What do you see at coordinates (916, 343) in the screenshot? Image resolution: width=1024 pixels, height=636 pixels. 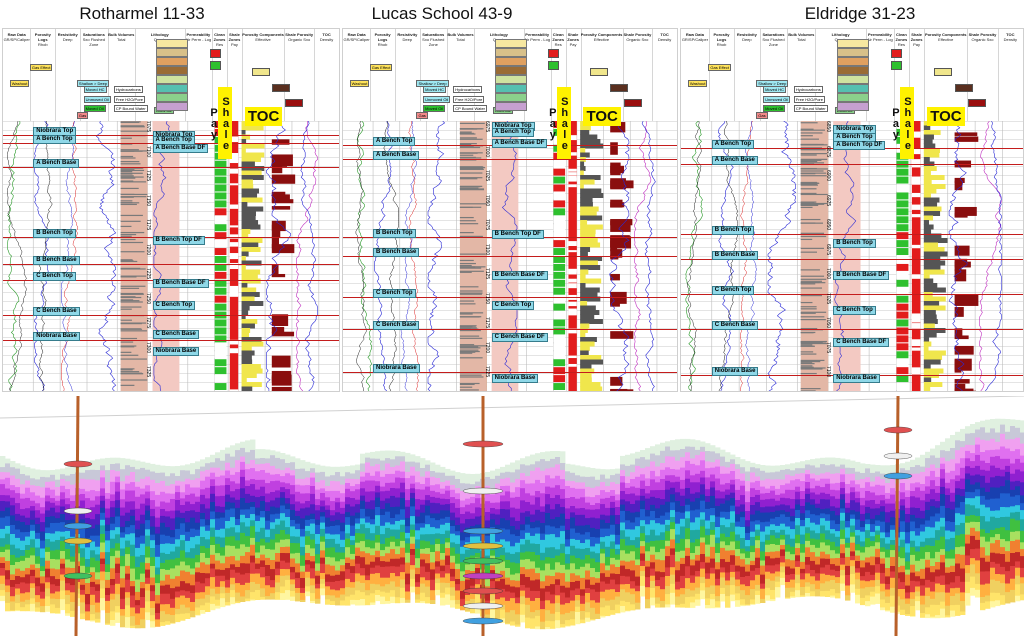 I see `shale-pay-gap` at bounding box center [916, 343].